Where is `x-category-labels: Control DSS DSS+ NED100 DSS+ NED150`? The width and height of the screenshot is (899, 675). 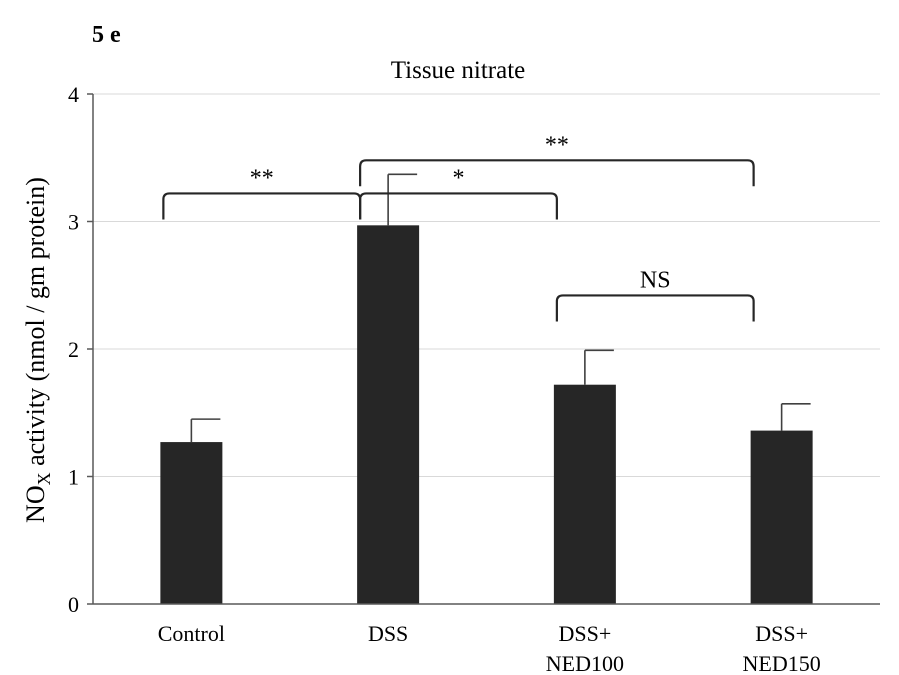
x-category-labels: Control DSS DSS+ NED100 DSS+ NED150 is located at coordinates (489, 648).